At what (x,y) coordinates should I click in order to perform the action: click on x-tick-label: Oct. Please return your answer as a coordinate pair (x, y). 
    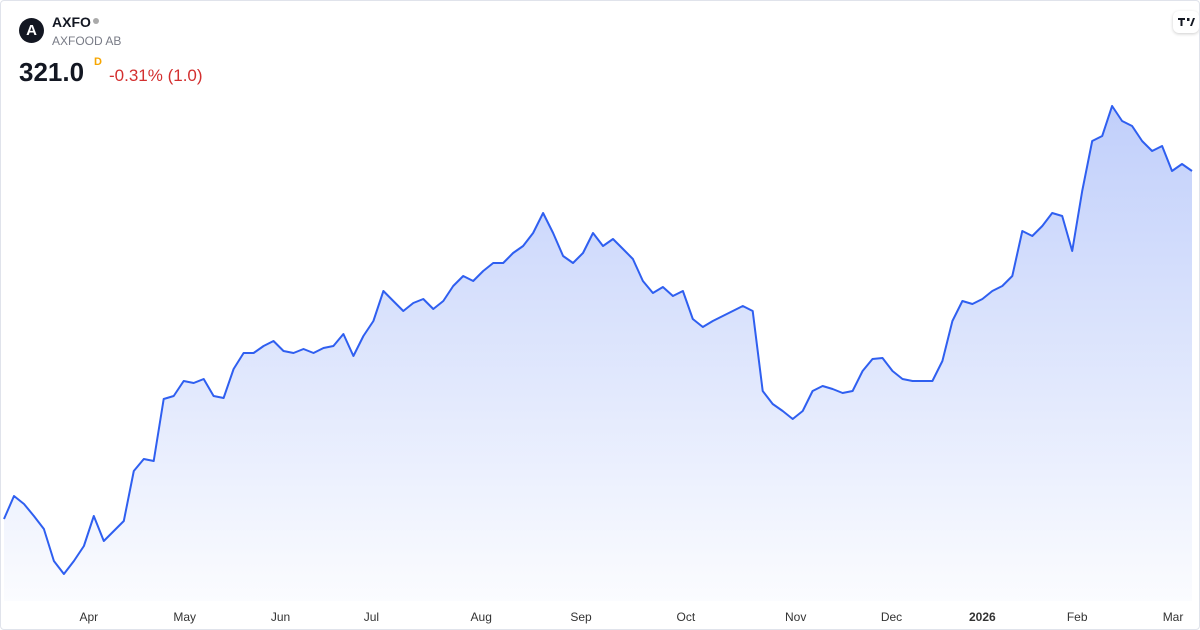
    Looking at the image, I should click on (686, 617).